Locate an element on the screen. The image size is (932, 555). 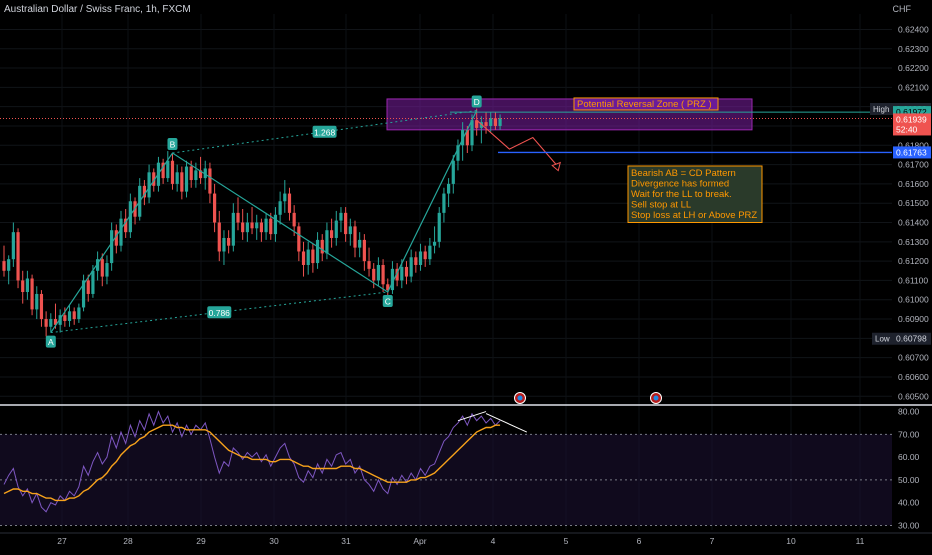
economic-event-icon-inner is located at coordinates (520, 398).